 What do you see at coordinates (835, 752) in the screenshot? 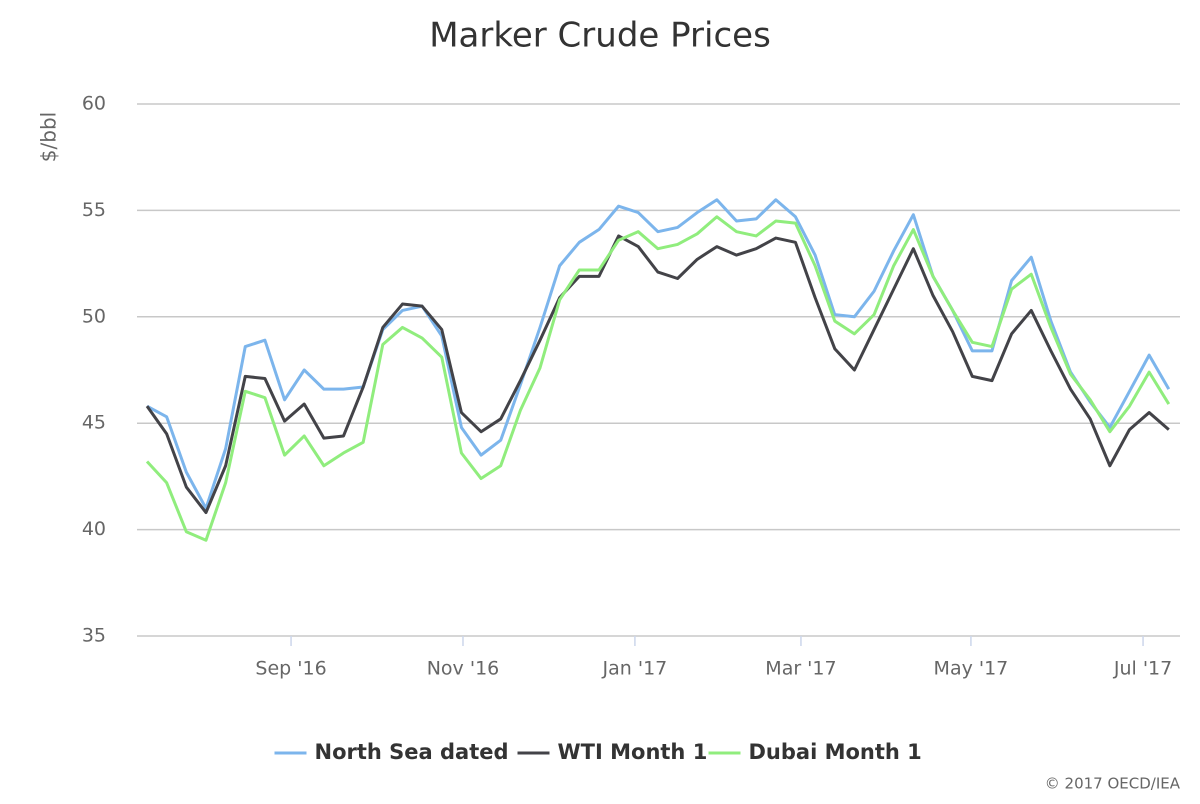
I see `legend-label: Dubai Month 1` at bounding box center [835, 752].